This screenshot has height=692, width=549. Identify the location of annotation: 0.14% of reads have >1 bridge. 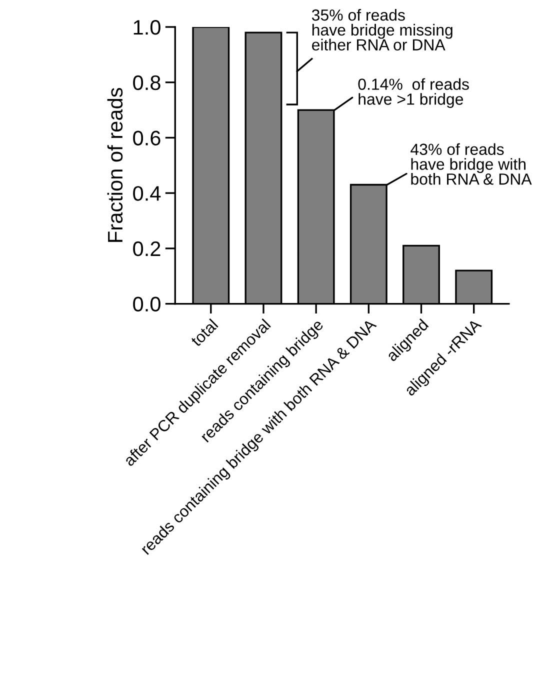
(413, 93).